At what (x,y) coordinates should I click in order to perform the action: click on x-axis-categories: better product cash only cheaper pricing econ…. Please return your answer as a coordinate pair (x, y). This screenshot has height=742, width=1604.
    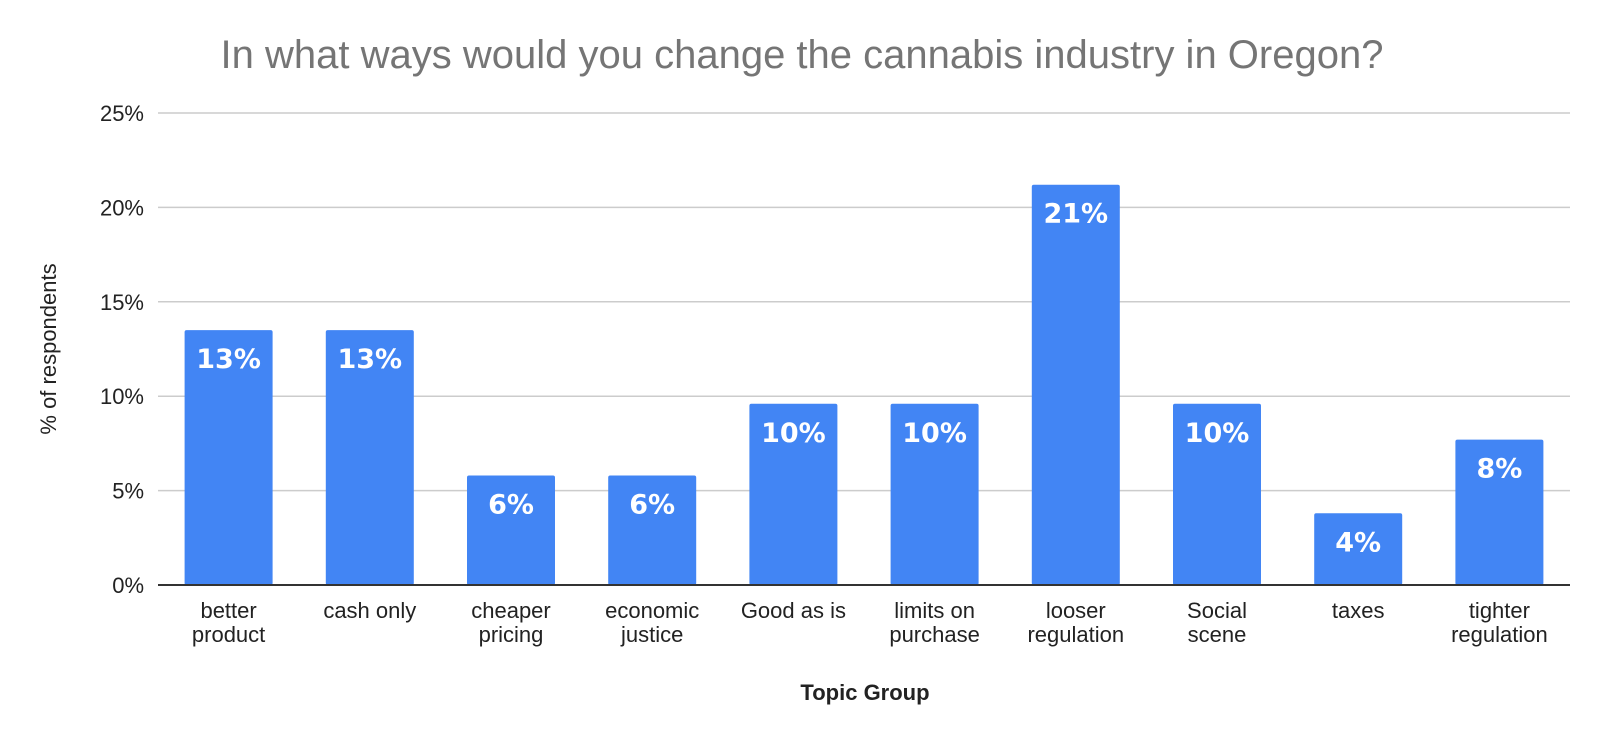
    Looking at the image, I should click on (870, 622).